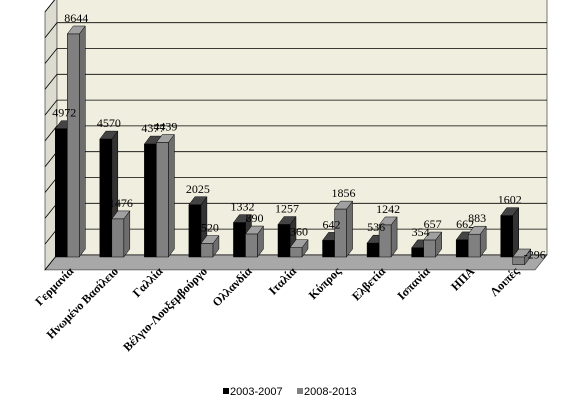  I want to click on data-label: 520, so click(210, 228).